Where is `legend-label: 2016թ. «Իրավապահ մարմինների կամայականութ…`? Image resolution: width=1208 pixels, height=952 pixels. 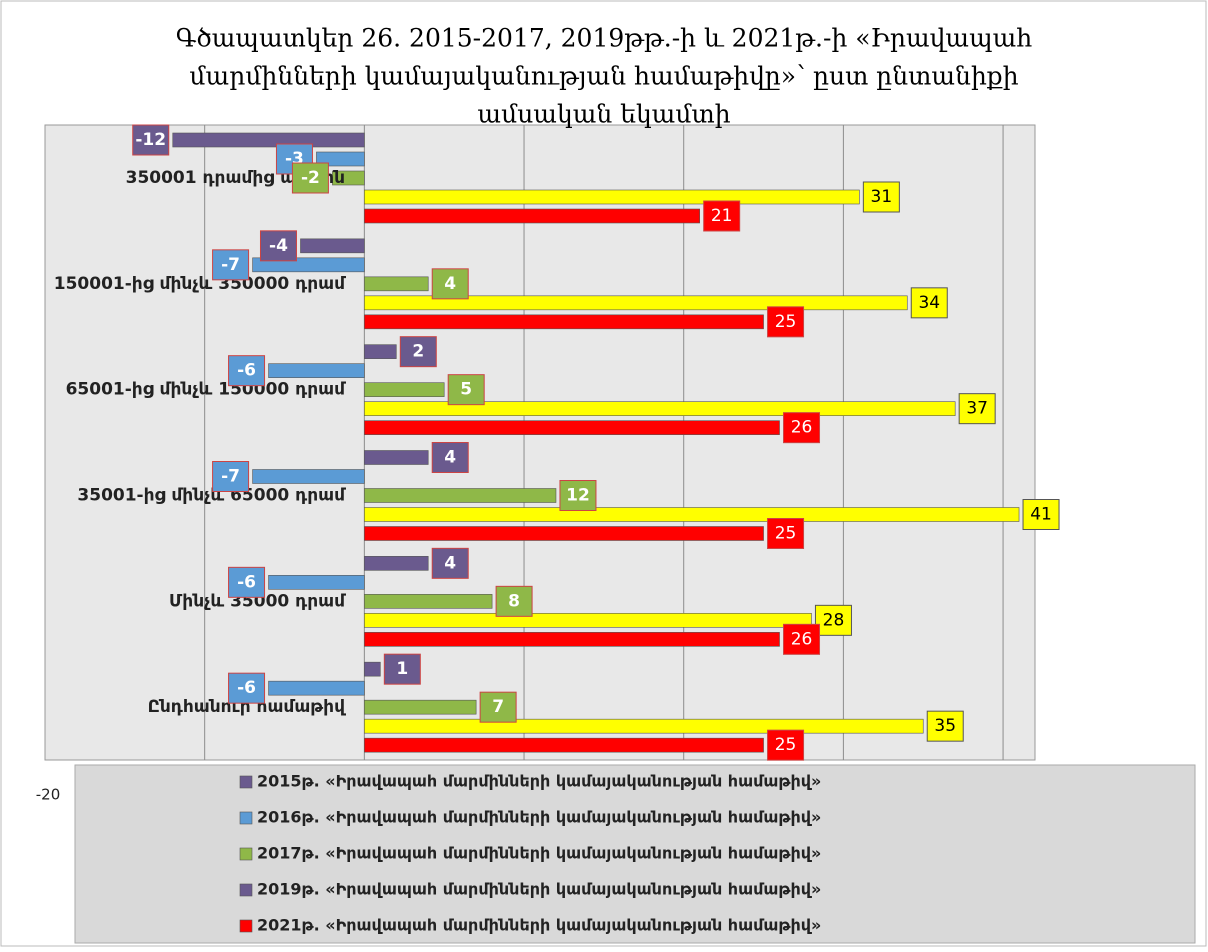
legend-label: 2016թ. «Իրավապահ մարմինների կամայականութ… is located at coordinates (539, 817).